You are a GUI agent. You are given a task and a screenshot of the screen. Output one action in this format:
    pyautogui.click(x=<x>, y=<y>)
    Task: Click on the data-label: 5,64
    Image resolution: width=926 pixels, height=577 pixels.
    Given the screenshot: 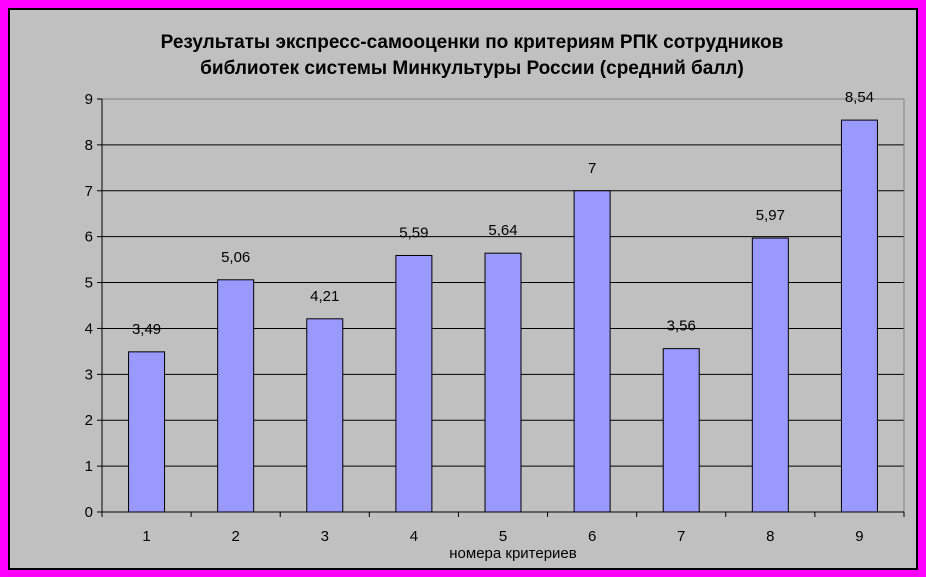 What is the action you would take?
    pyautogui.click(x=502, y=230)
    